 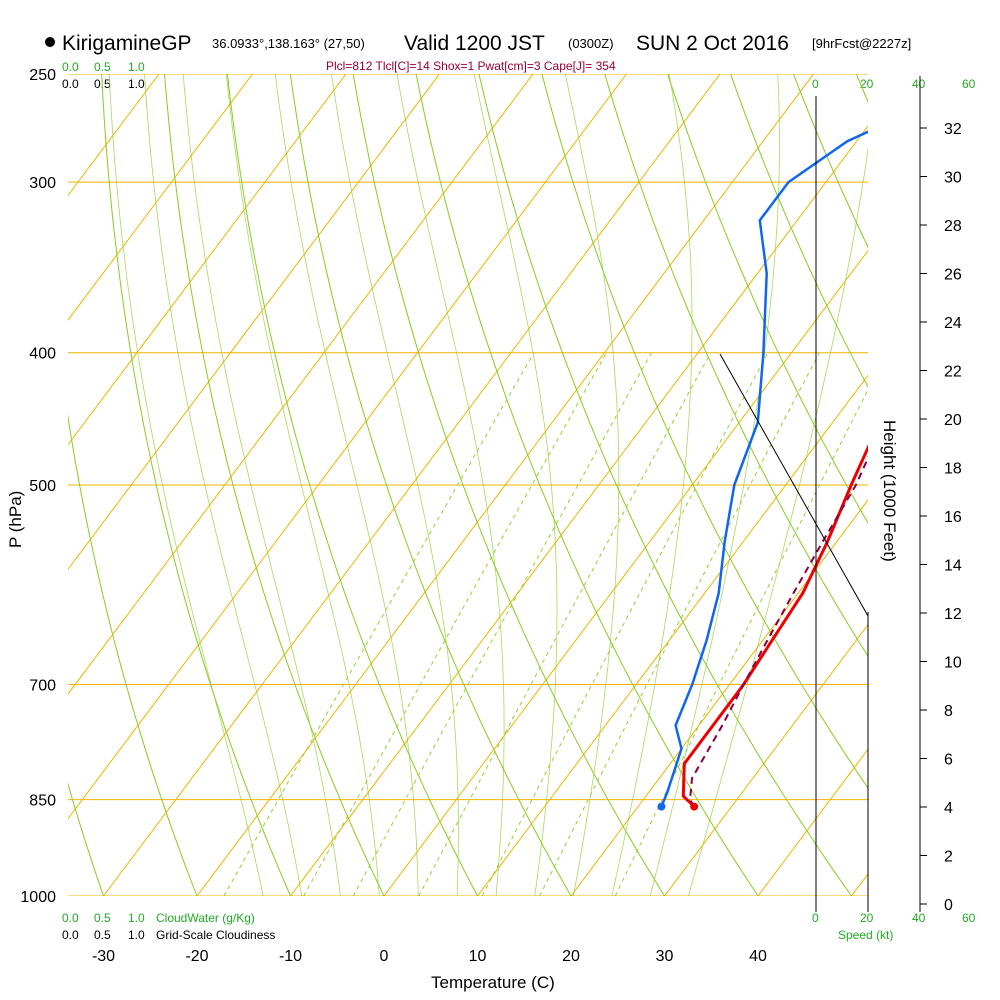 What do you see at coordinates (953, 469) in the screenshot?
I see `height-tick-label: 18` at bounding box center [953, 469].